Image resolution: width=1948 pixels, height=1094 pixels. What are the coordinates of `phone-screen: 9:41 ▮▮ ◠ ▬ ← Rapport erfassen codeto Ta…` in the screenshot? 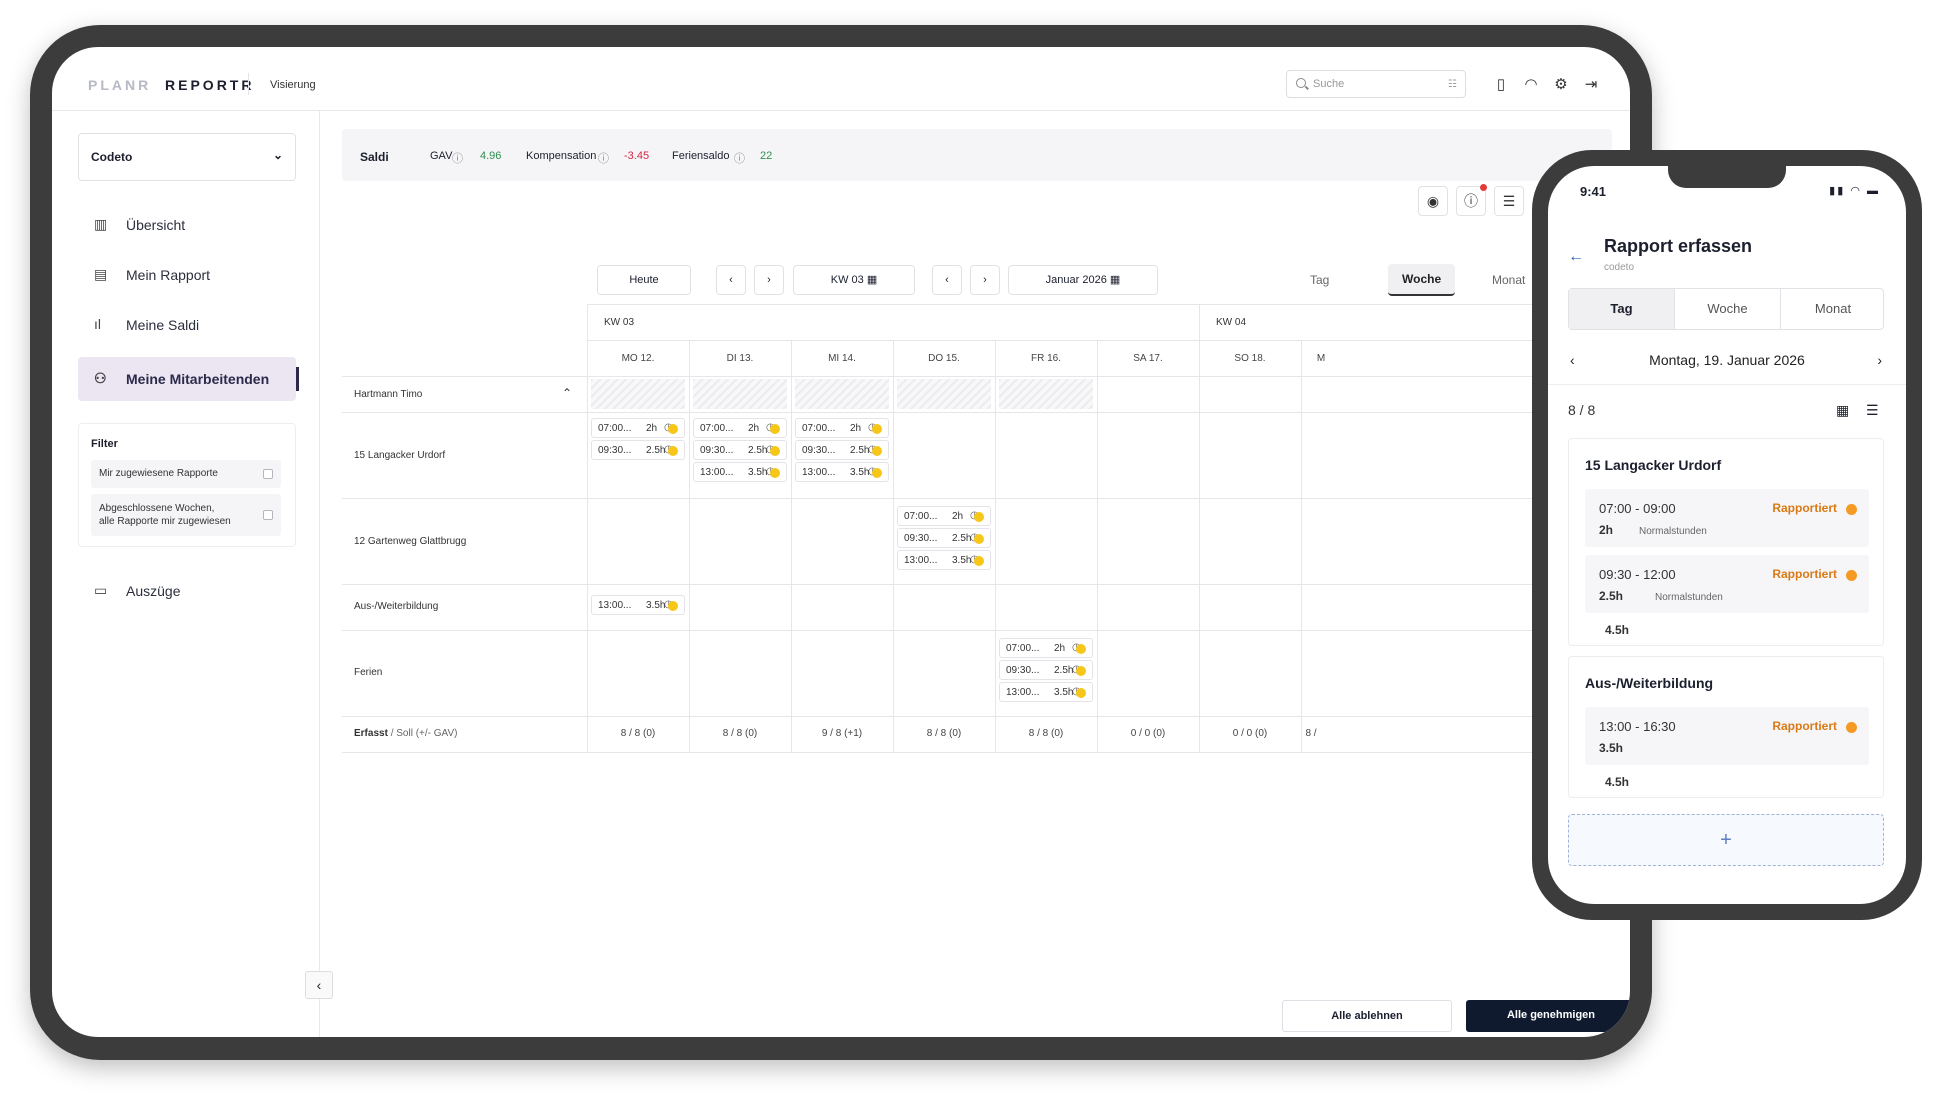 It's located at (1727, 535).